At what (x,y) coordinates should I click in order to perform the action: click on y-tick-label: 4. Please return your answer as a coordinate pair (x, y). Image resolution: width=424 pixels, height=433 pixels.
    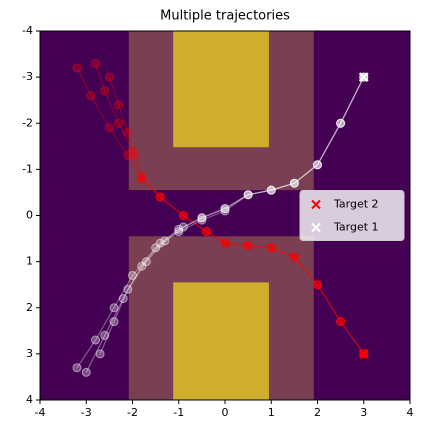
    Looking at the image, I should click on (29, 399).